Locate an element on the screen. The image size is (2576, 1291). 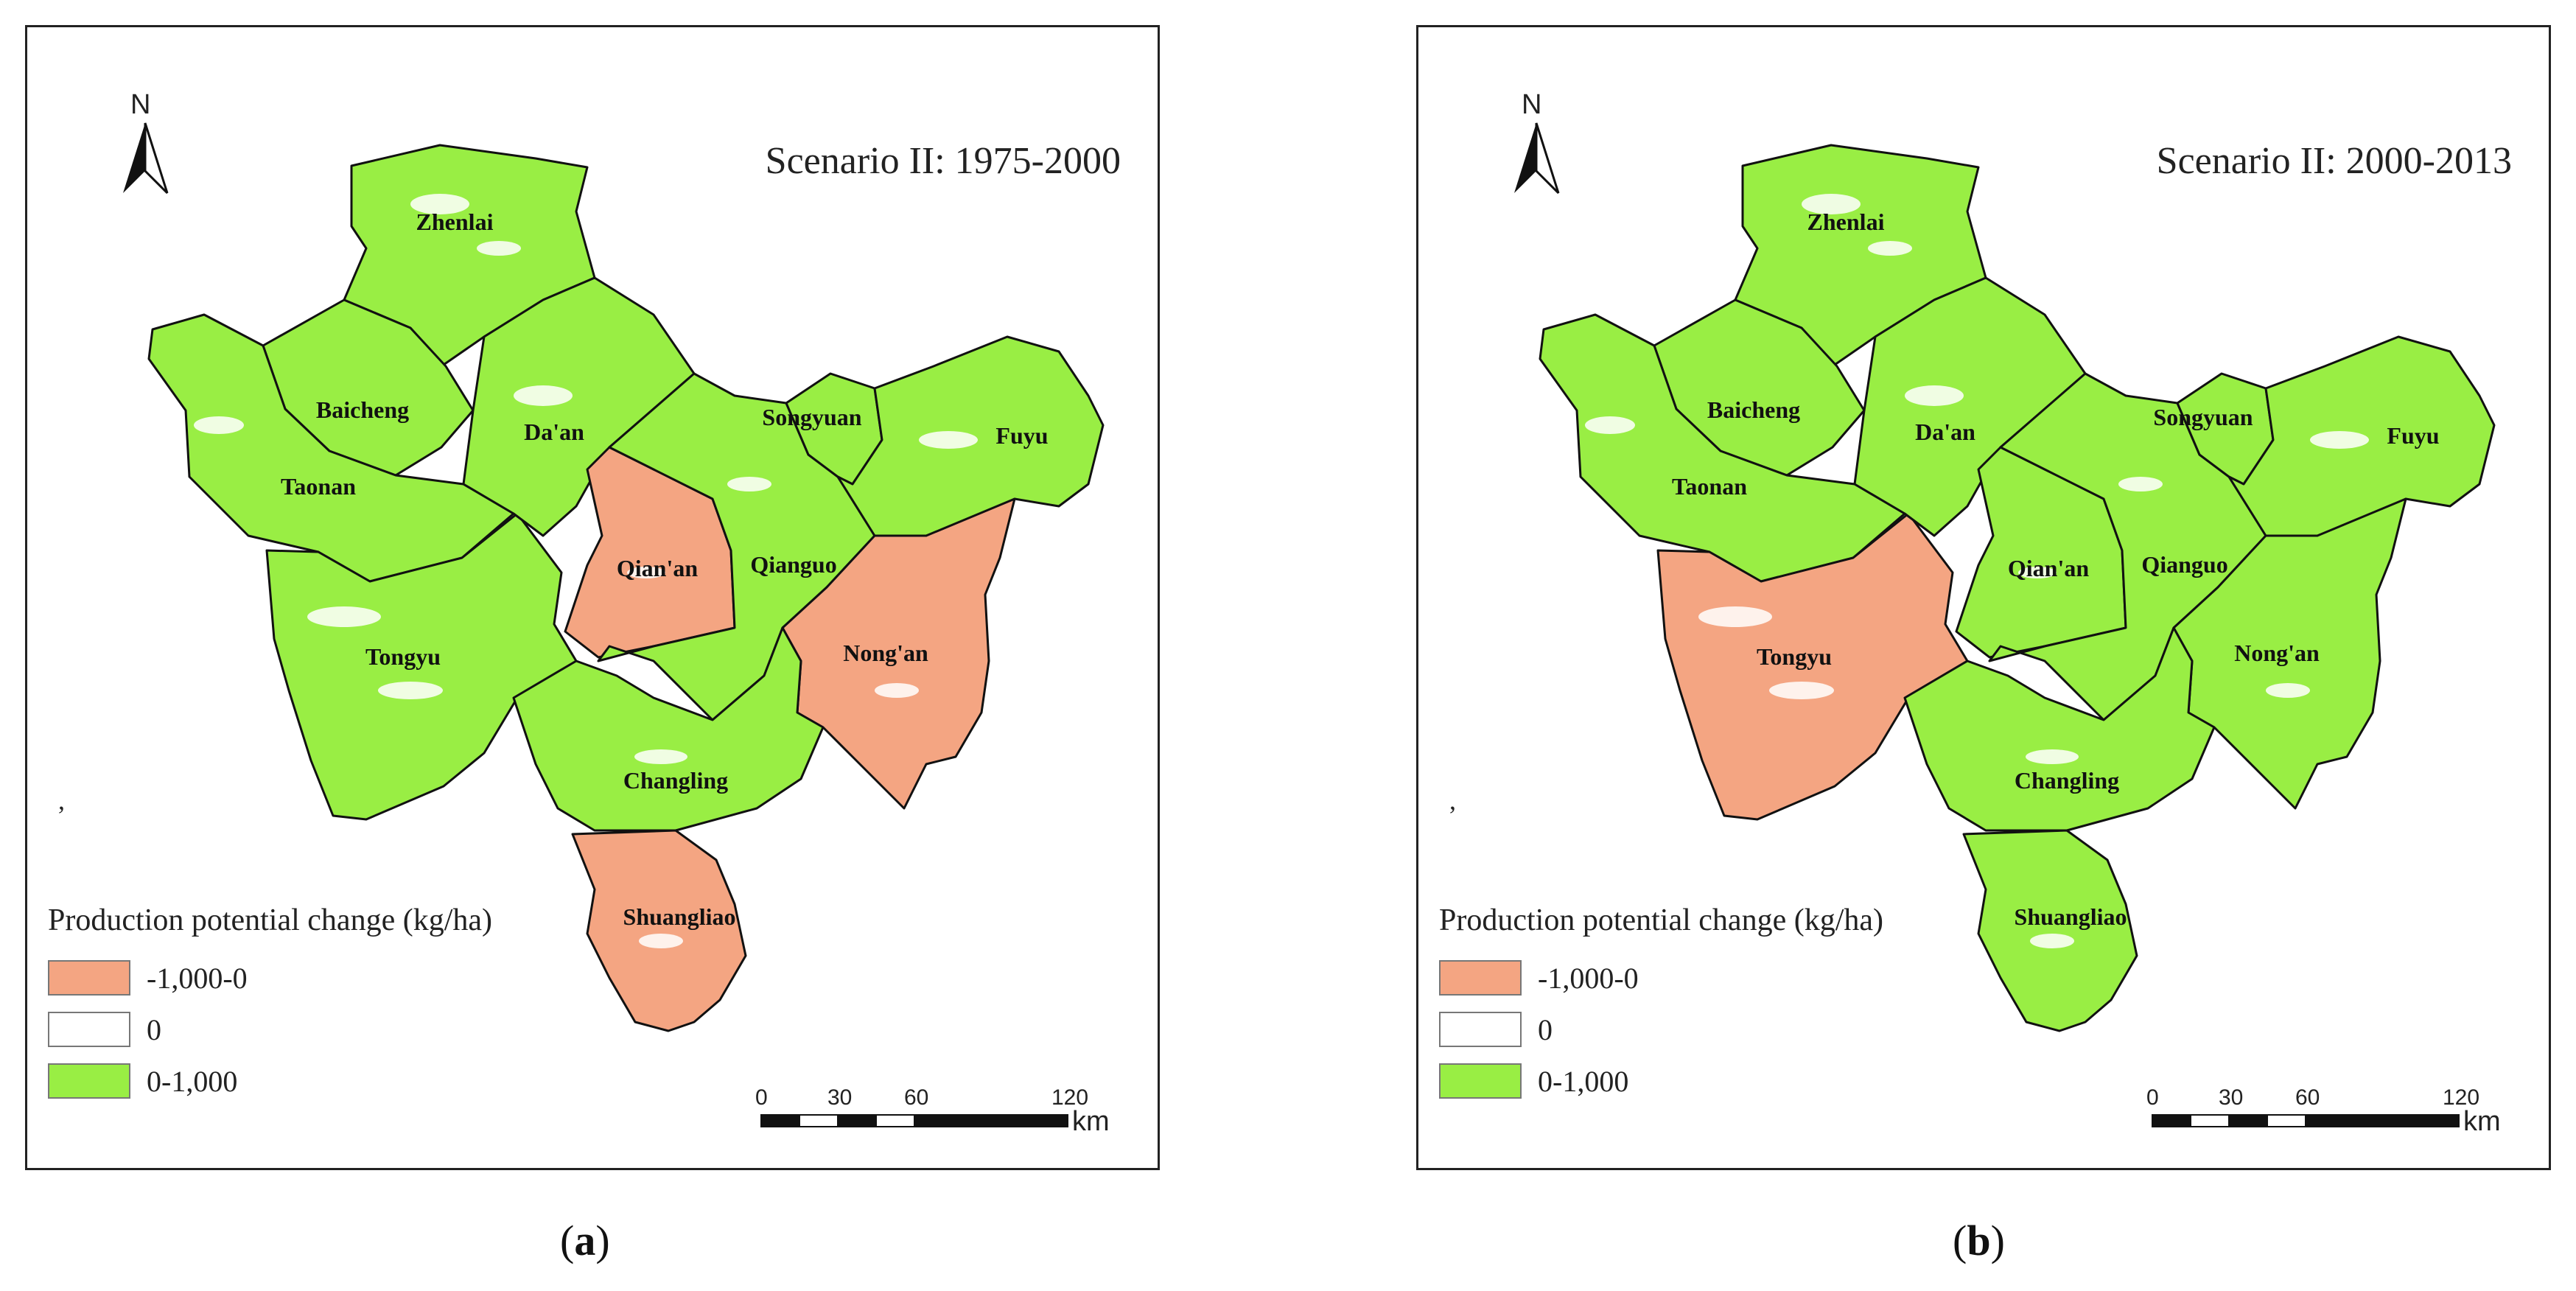
scenario-title: Scenario II: 1975-2000 is located at coordinates (943, 161).